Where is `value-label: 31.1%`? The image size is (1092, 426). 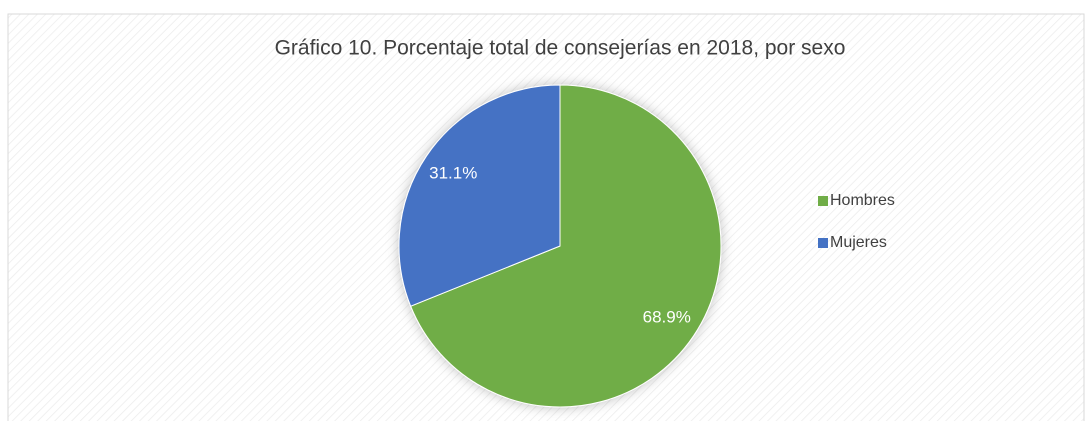 value-label: 31.1% is located at coordinates (453, 172).